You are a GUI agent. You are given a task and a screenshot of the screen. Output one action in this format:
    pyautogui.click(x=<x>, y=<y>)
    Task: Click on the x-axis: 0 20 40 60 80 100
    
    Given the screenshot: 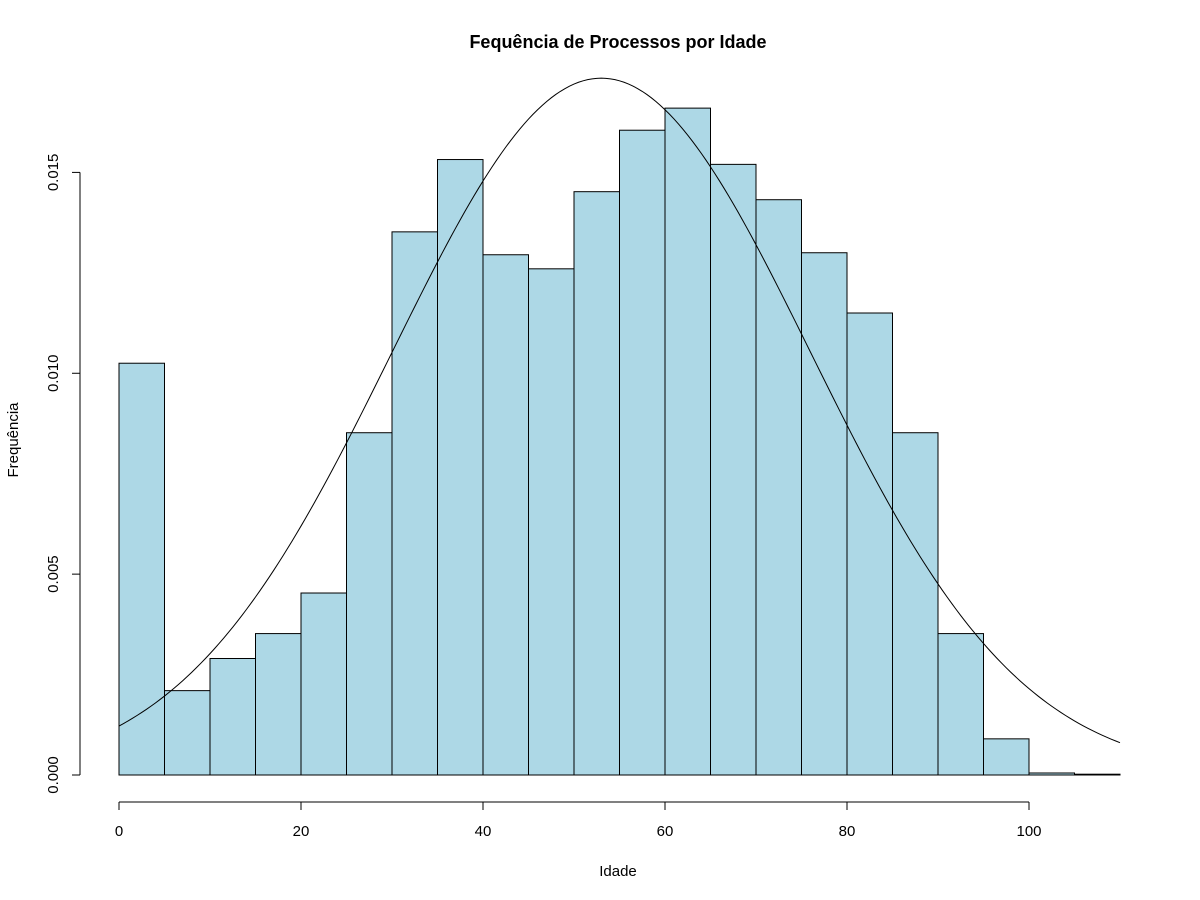 What is the action you would take?
    pyautogui.click(x=578, y=820)
    